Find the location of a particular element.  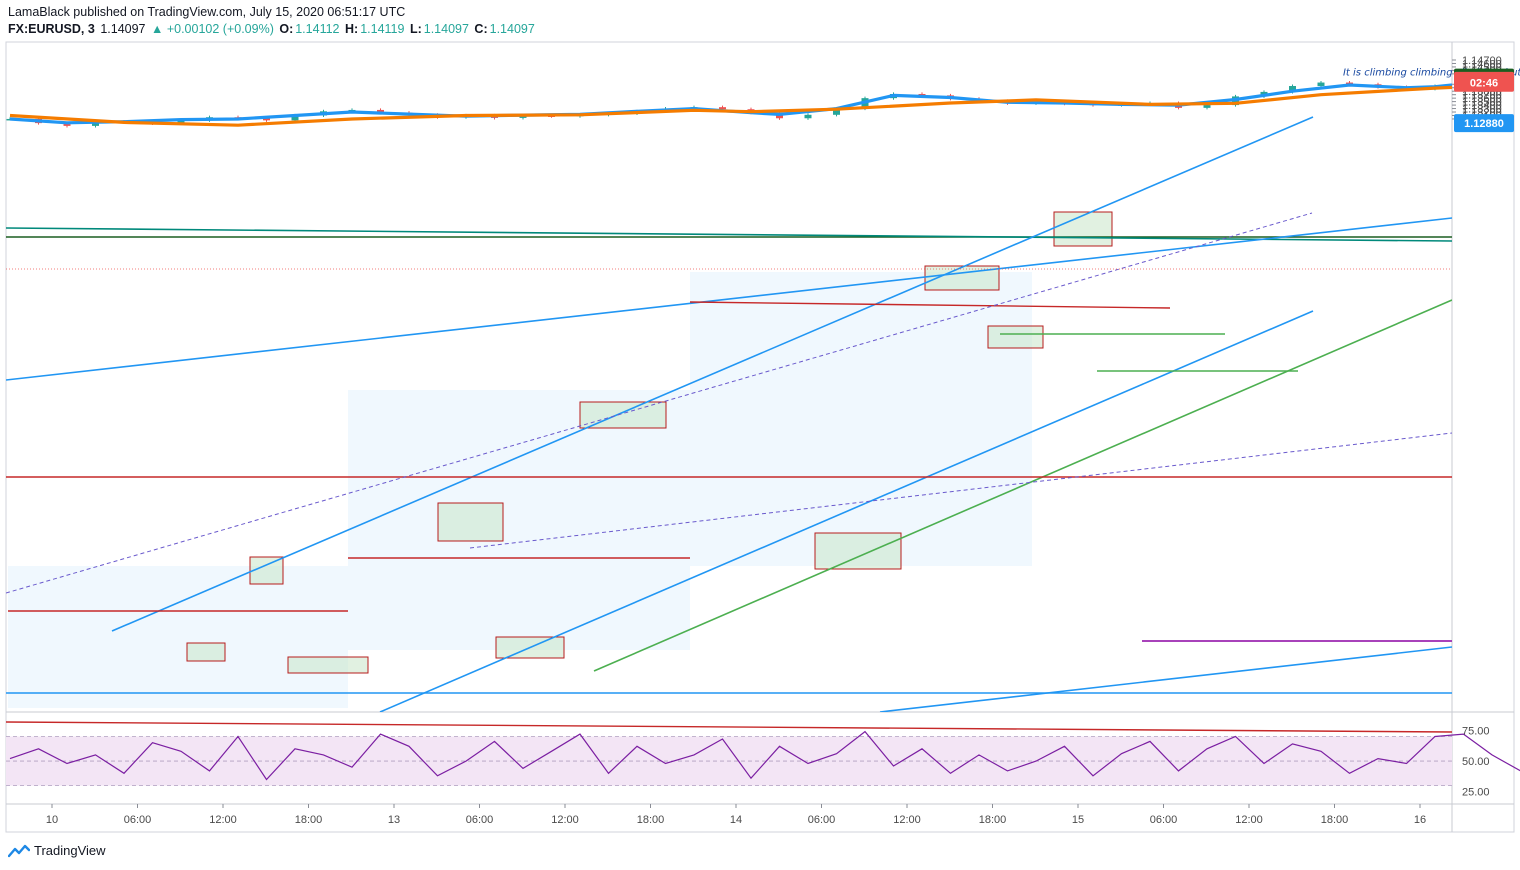

y-tick-label: 1.13300 is located at coordinates (1482, 110).